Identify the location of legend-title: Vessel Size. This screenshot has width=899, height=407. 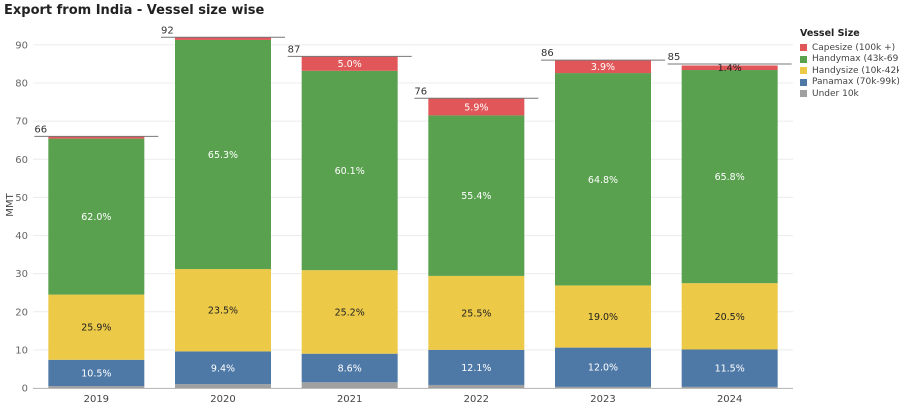
(830, 33).